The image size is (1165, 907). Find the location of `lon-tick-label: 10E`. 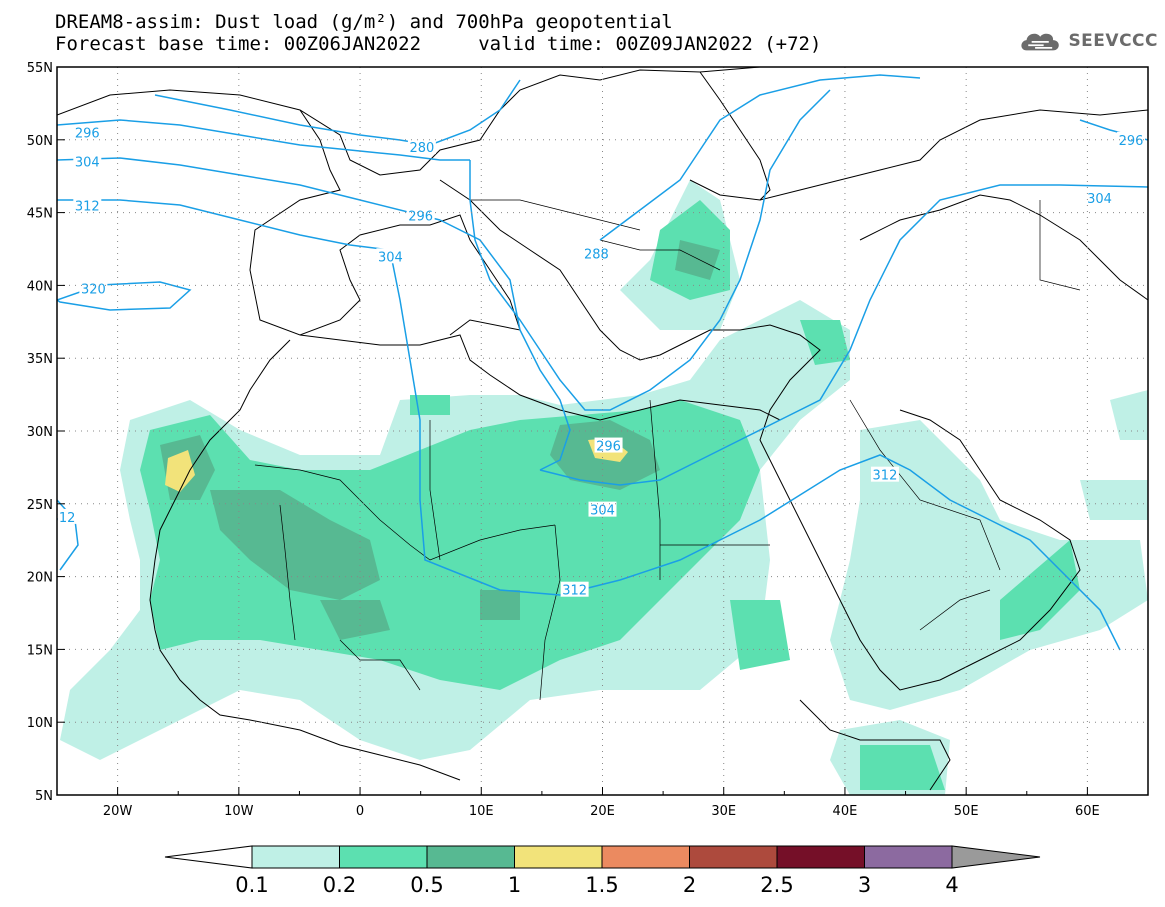

lon-tick-label: 10E is located at coordinates (481, 811).